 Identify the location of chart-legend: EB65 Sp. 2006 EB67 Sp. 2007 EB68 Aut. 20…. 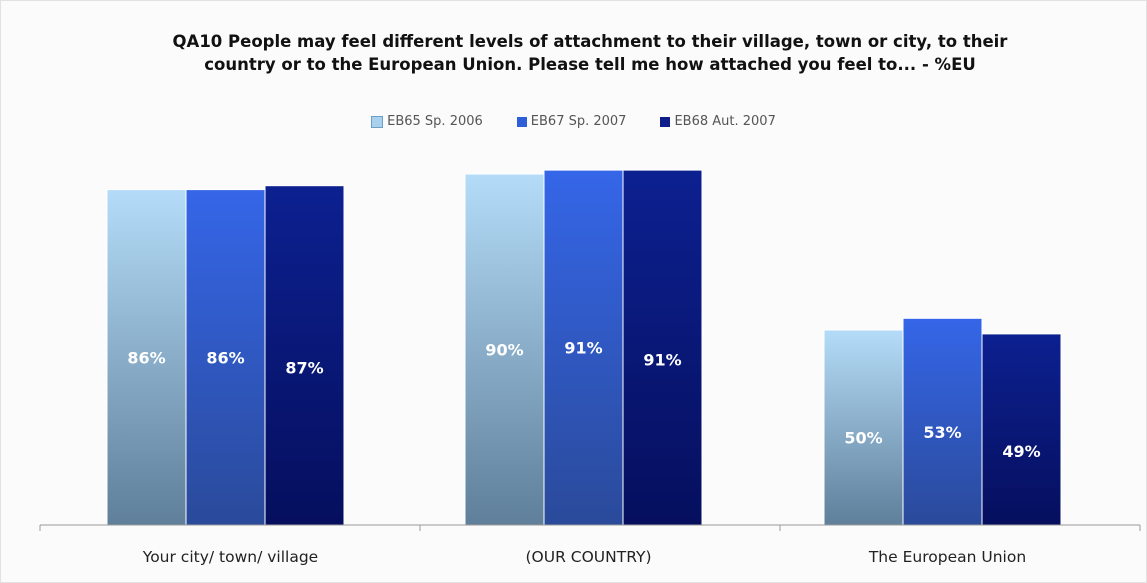
(573, 121).